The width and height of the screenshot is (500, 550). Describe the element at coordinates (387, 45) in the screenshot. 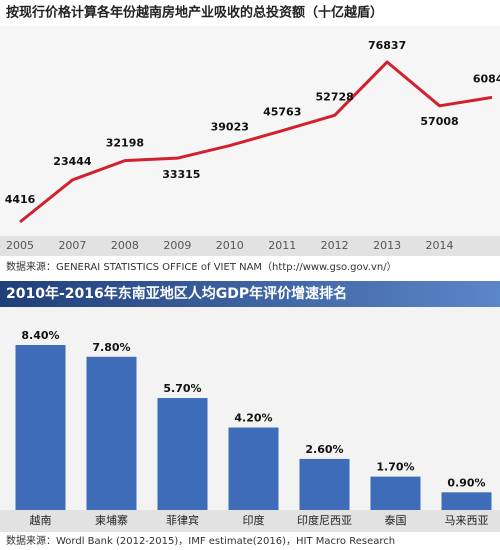

I see `data-label: 76837` at that location.